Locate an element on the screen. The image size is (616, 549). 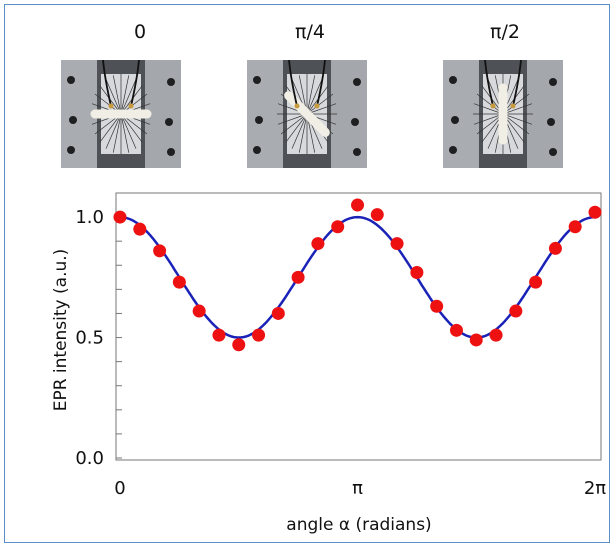
x-tick-label: 0 is located at coordinates (119, 488).